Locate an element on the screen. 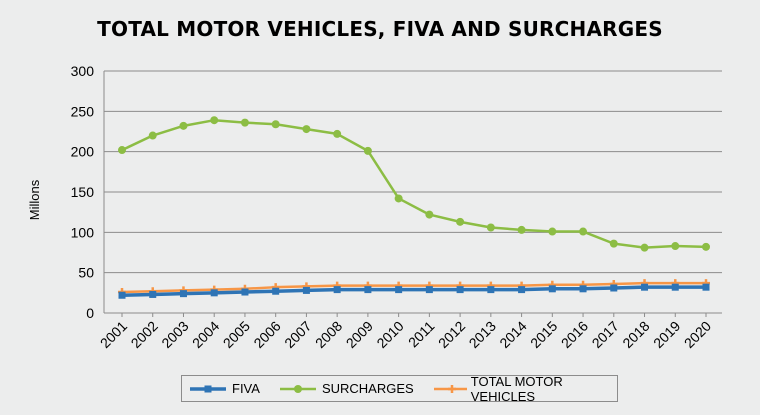  legend-label: TOTAL MOTOR VEHICLES is located at coordinates (516, 388).